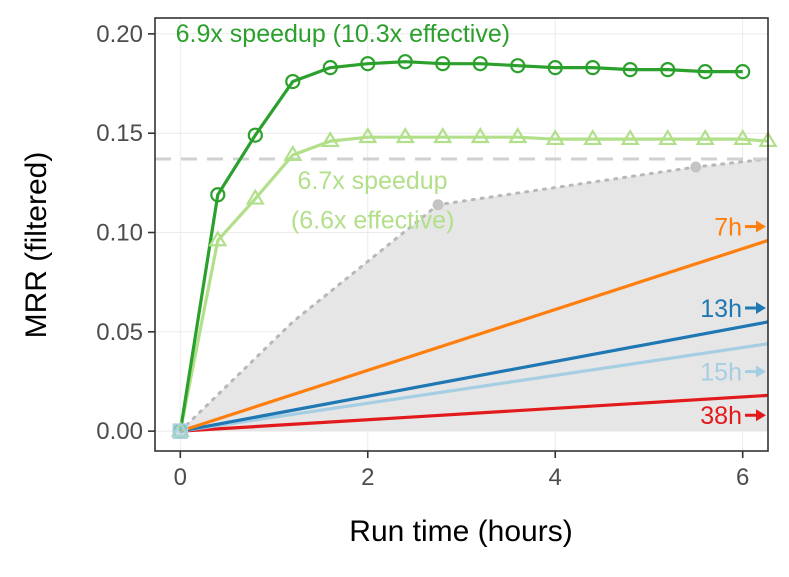 The width and height of the screenshot is (789, 577). Describe the element at coordinates (728, 228) in the screenshot. I see `line-label-text: 7h` at that location.